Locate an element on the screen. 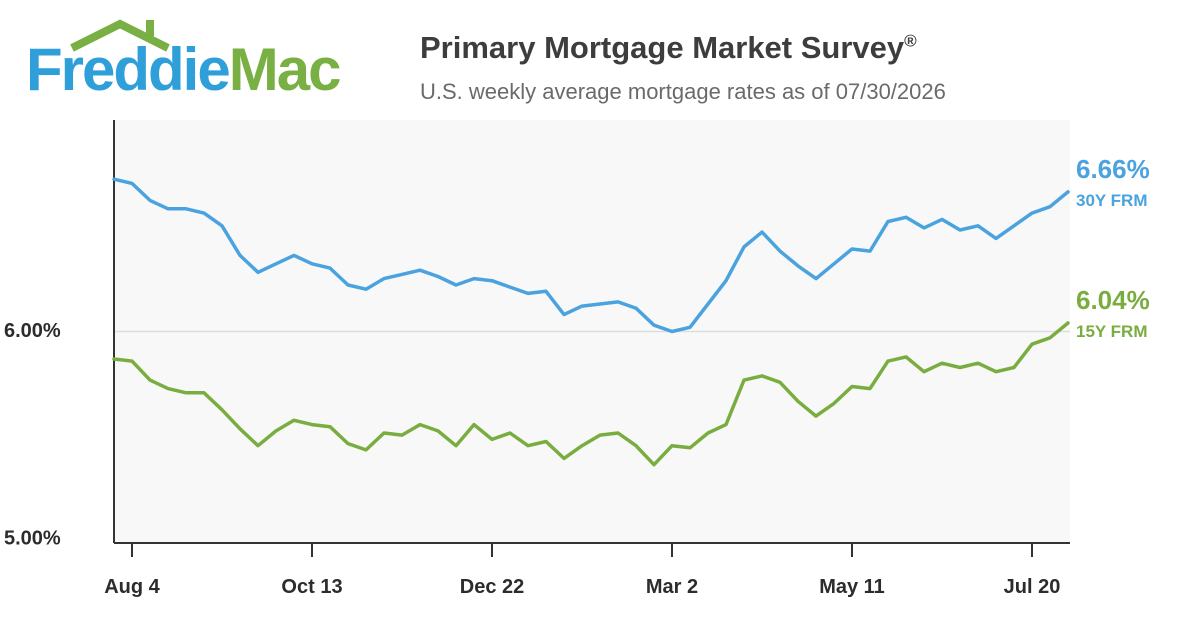 This screenshot has height=630, width=1200. x-tick-label: Dec 22 is located at coordinates (492, 587).